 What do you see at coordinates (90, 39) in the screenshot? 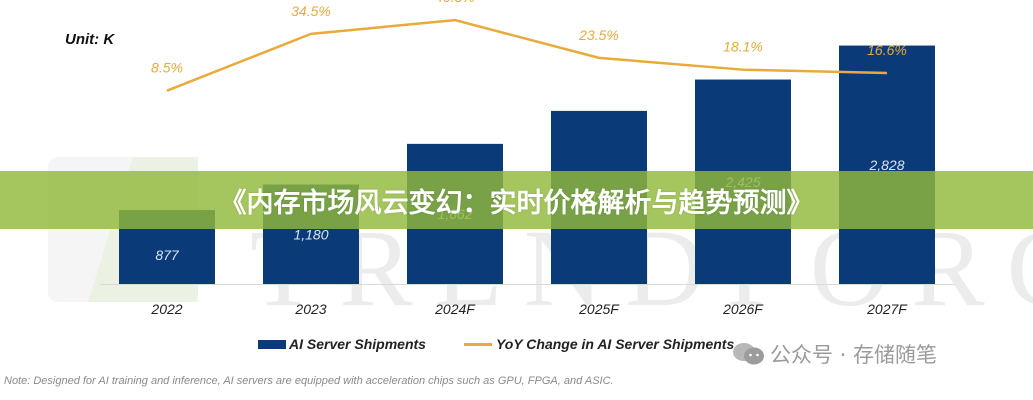
I see `unit-label: Unit: K` at bounding box center [90, 39].